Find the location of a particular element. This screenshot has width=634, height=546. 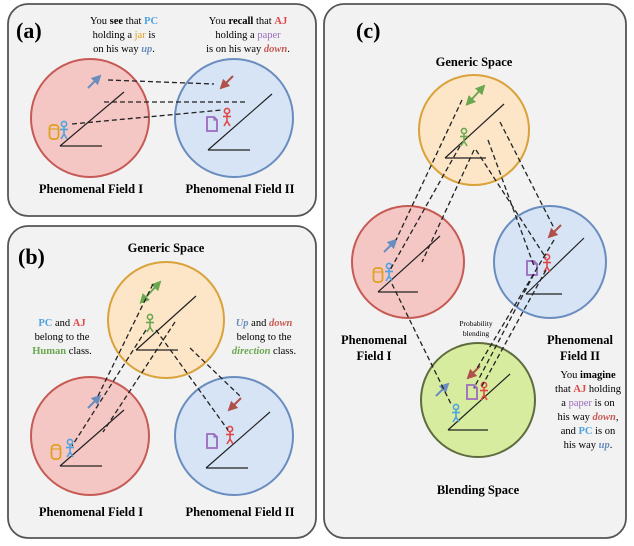

recall-text-line2: holding a paper is located at coordinates (248, 35).